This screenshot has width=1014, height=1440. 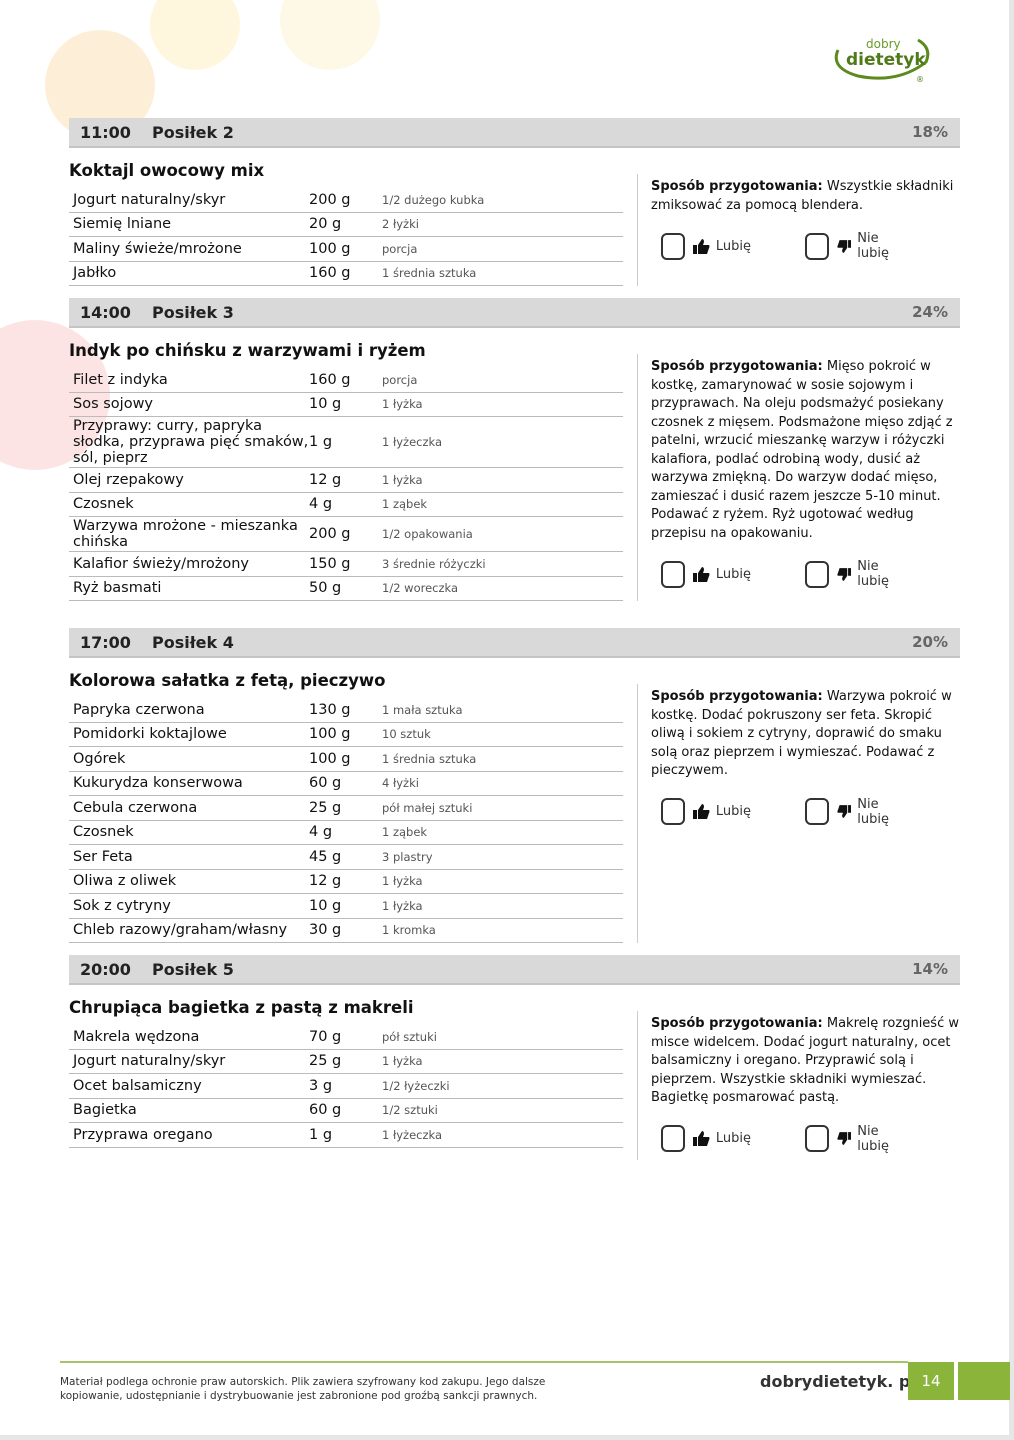 I want to click on meal-time: 20:00, so click(x=105, y=969).